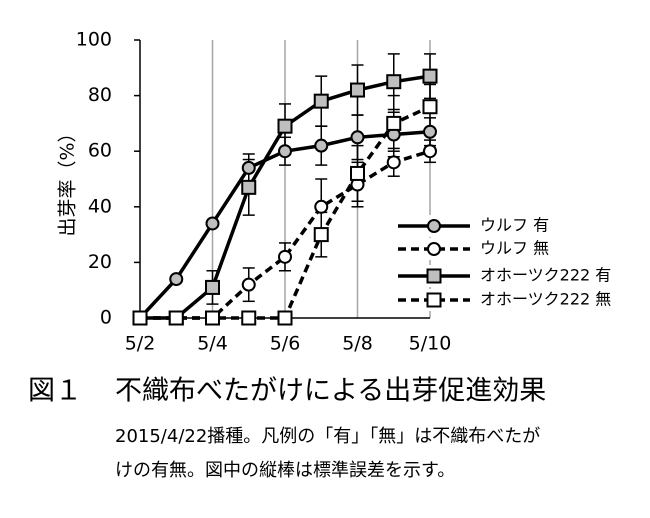 Image resolution: width=650 pixels, height=518 pixels. I want to click on x-tick-label: 5/4, so click(212, 344).